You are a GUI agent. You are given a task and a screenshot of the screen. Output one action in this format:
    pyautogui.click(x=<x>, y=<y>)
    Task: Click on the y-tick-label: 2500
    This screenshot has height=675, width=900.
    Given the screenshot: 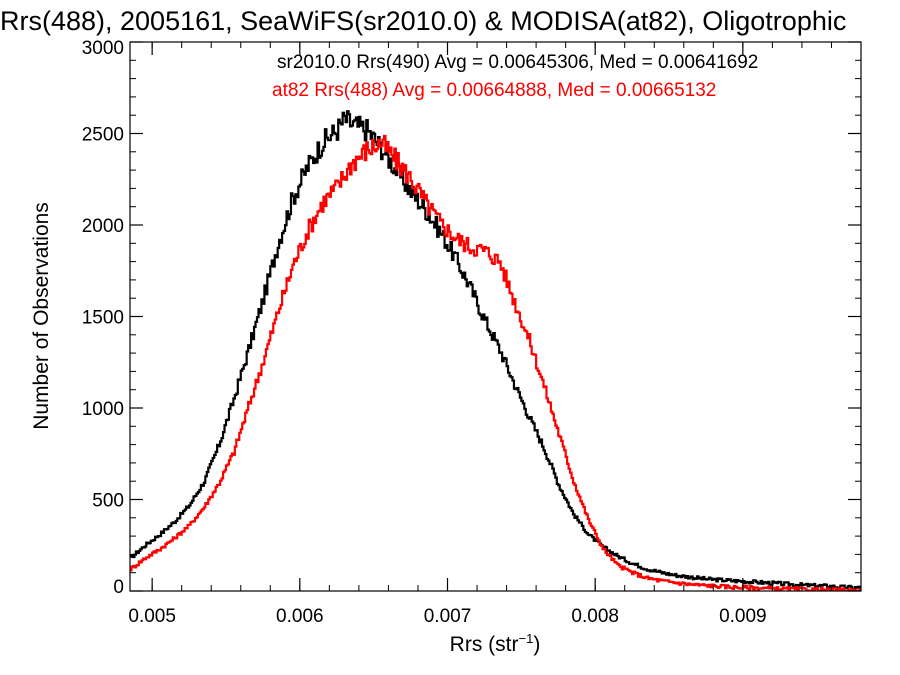 What is the action you would take?
    pyautogui.click(x=103, y=135)
    